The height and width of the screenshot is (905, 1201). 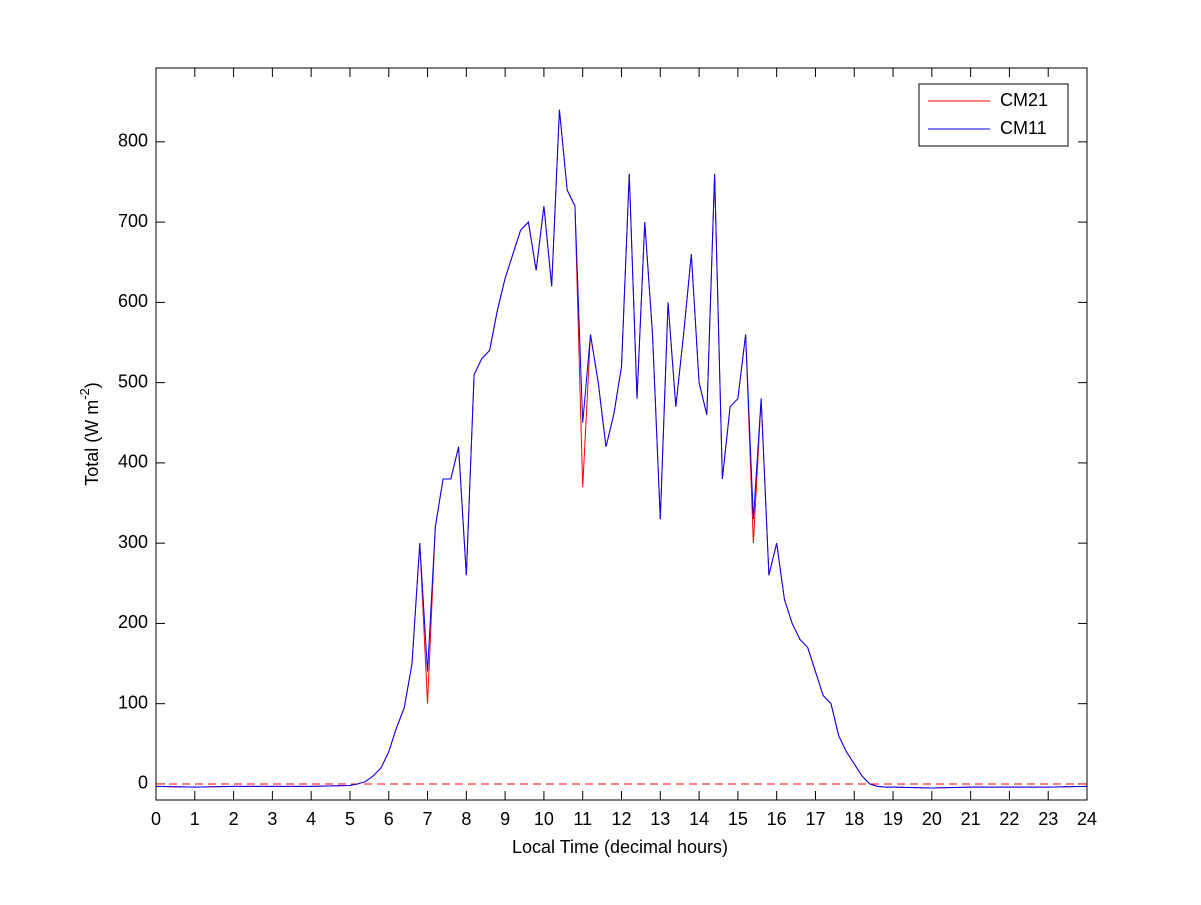 What do you see at coordinates (993, 115) in the screenshot?
I see `legend-box` at bounding box center [993, 115].